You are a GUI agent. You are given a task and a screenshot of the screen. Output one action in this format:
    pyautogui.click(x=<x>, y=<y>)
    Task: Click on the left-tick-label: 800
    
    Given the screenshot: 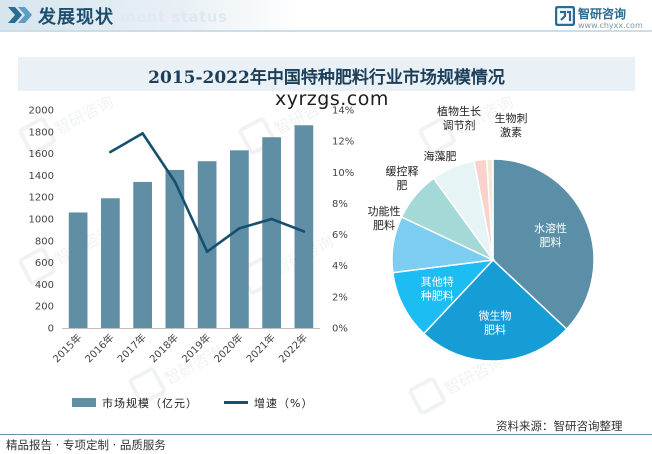 What is the action you would take?
    pyautogui.click(x=44, y=241)
    